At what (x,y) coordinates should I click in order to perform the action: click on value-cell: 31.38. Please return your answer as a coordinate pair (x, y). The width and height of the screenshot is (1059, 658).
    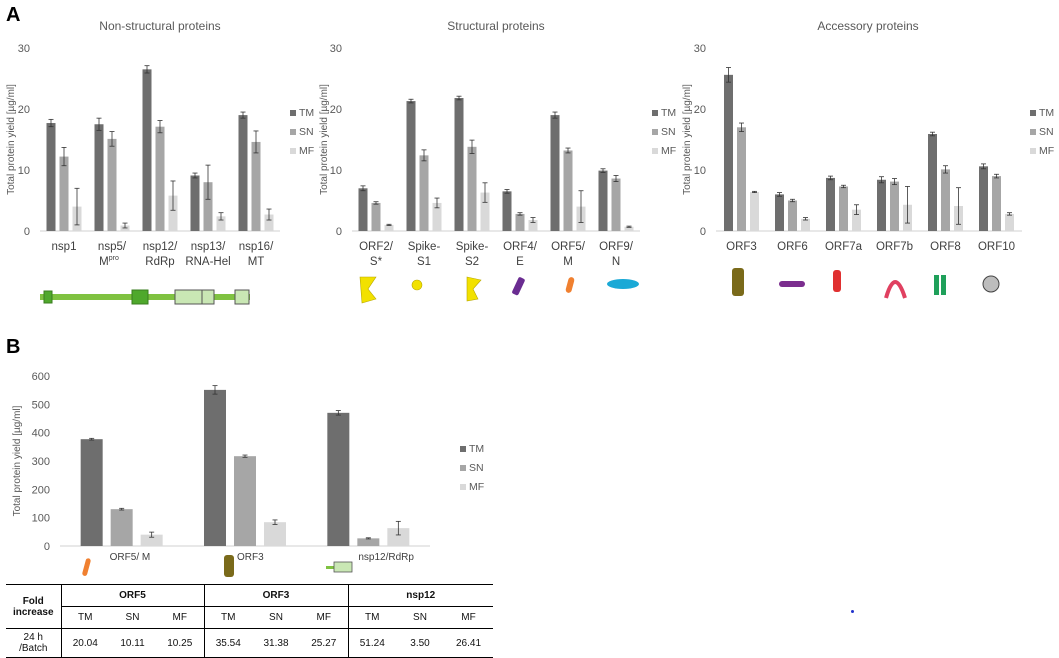
    Looking at the image, I should click on (276, 643).